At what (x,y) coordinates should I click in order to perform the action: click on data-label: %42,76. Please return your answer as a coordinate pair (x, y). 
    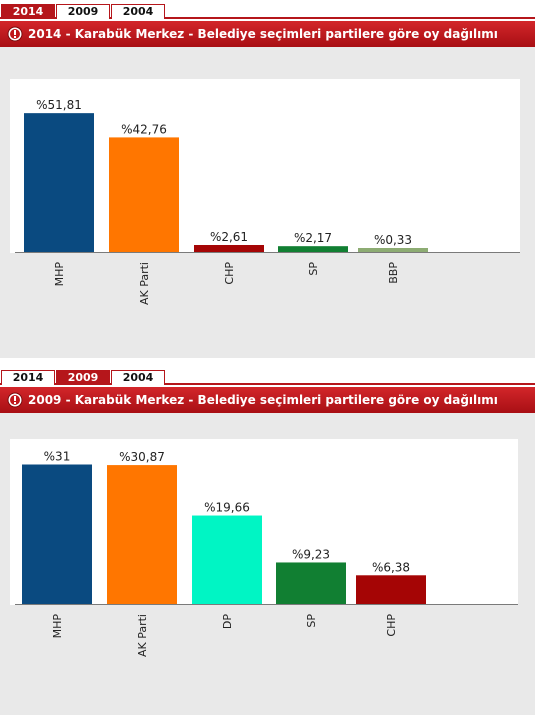
    Looking at the image, I should click on (144, 129).